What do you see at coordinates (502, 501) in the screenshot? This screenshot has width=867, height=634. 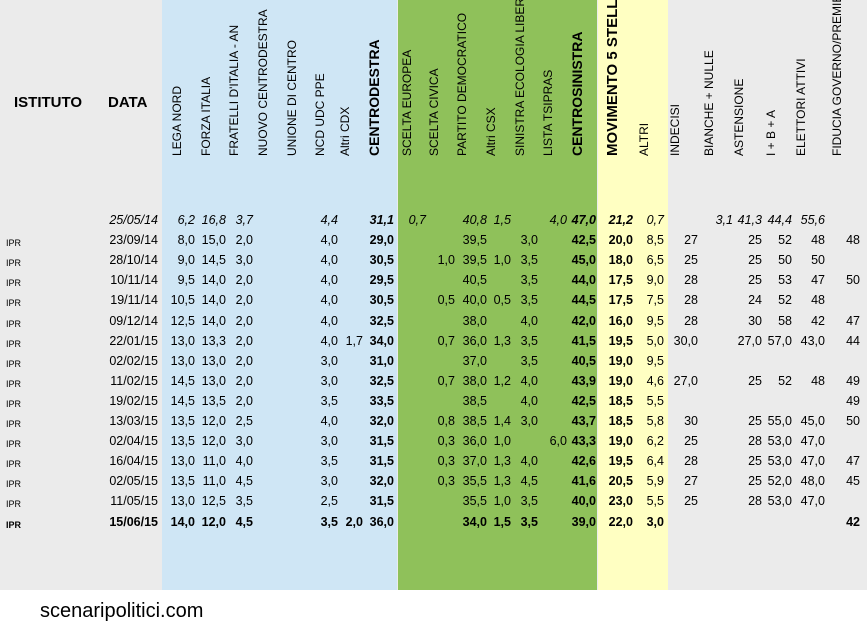 I see `cell-altricsx: 1,0` at bounding box center [502, 501].